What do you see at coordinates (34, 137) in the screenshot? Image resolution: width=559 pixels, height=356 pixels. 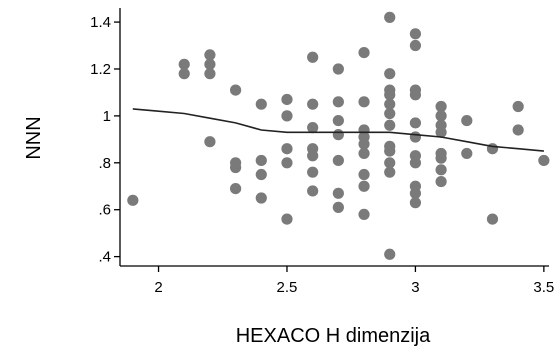 I see `y-axis-title: NNN` at bounding box center [34, 137].